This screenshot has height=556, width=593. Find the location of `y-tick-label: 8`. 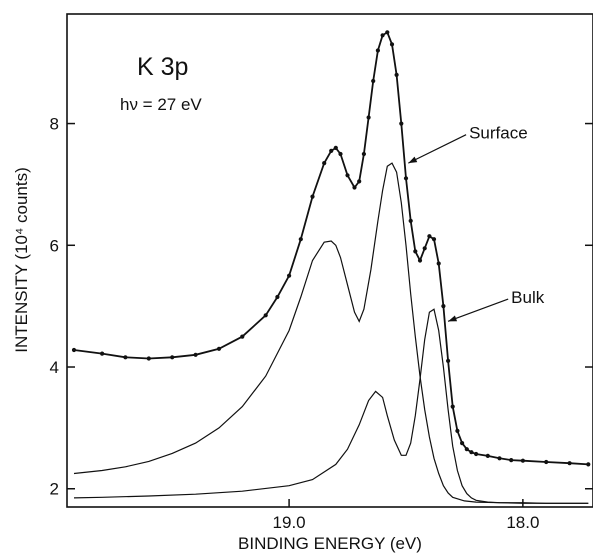

y-tick-label: 8 is located at coordinates (54, 124).